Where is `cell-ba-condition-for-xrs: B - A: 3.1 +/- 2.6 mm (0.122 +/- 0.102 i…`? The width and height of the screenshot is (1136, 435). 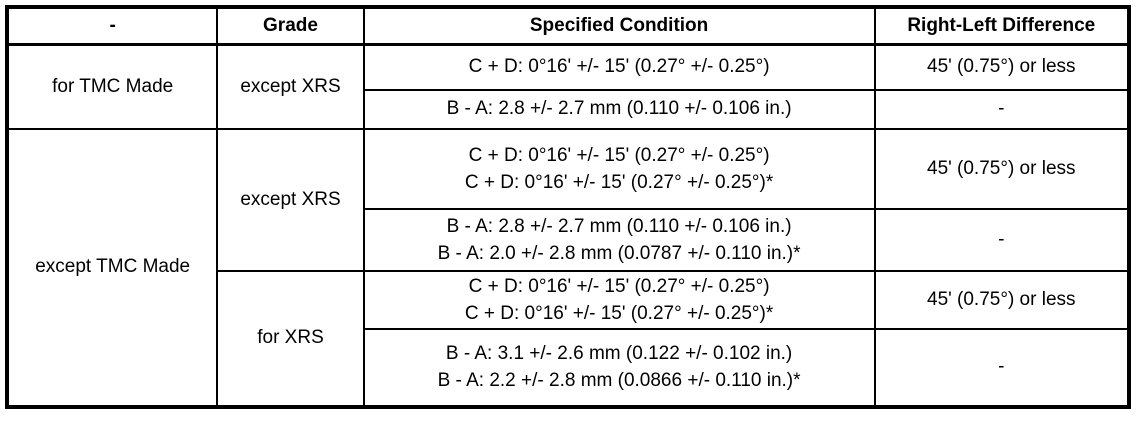 cell-ba-condition-for-xrs: B - A: 3.1 +/- 2.6 mm (0.122 +/- 0.102 i… is located at coordinates (619, 367).